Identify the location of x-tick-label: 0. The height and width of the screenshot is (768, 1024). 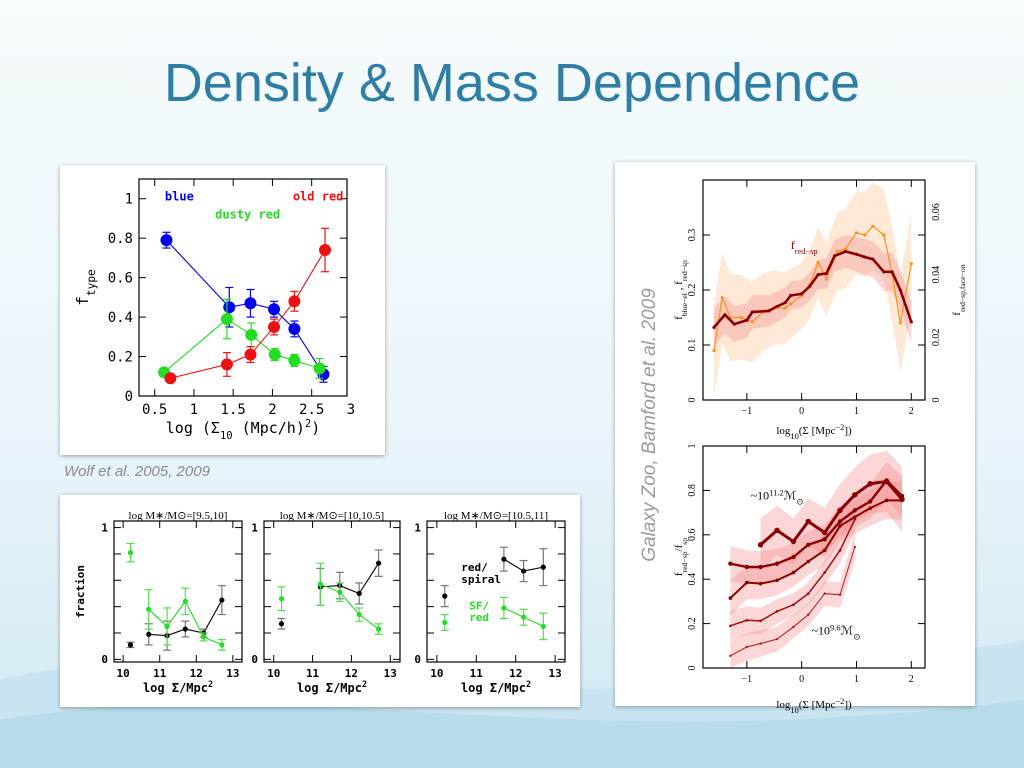
(801, 679).